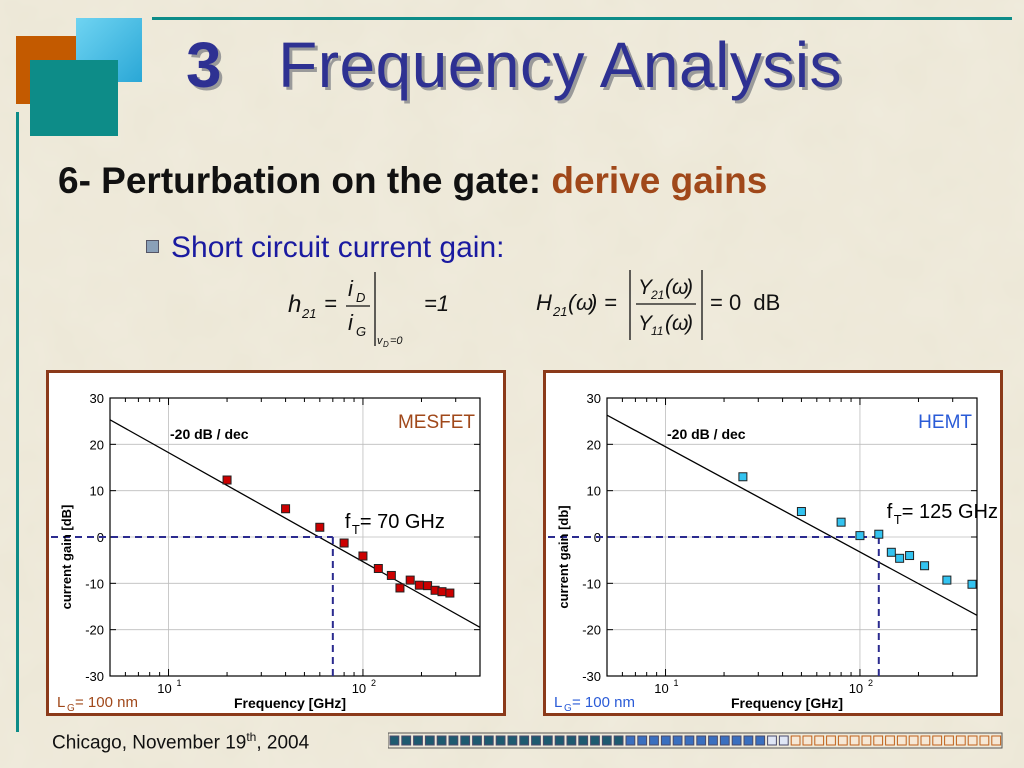  I want to click on progress-frame, so click(695, 740).